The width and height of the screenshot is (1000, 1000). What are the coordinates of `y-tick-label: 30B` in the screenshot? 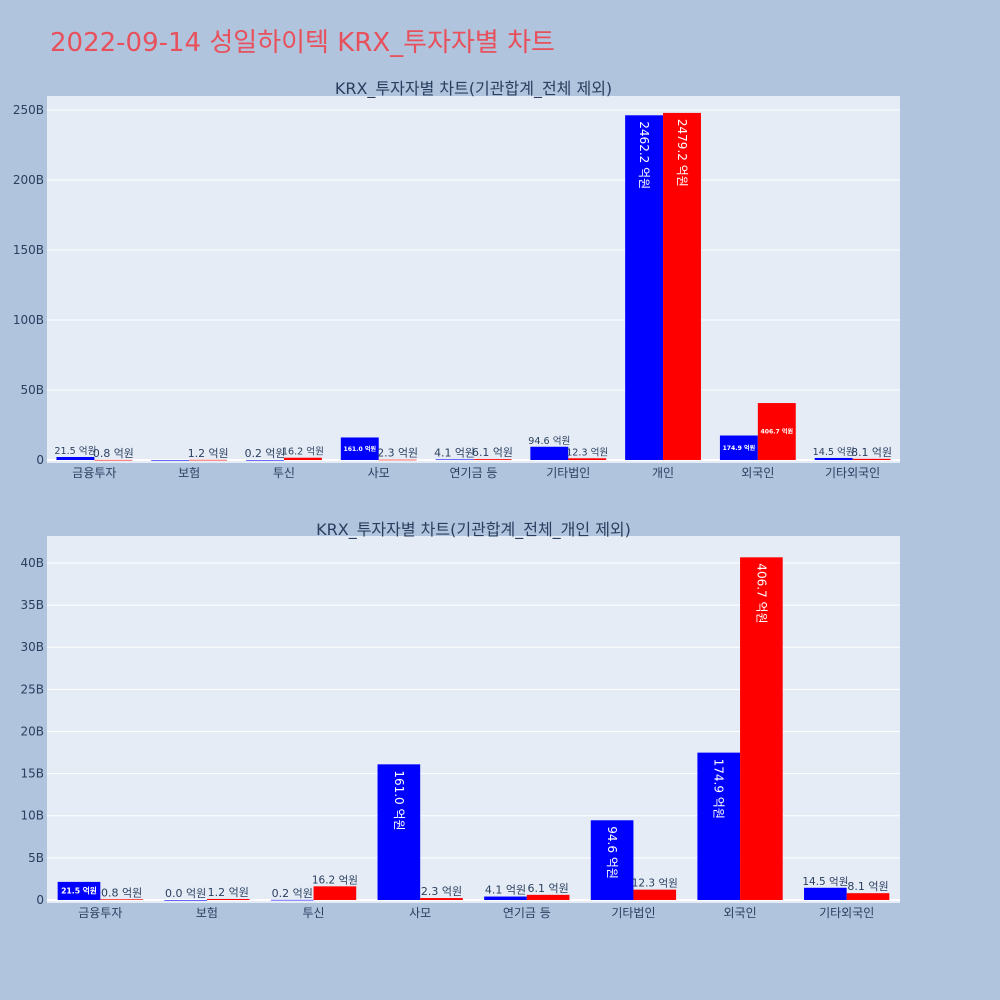 It's located at (32, 647).